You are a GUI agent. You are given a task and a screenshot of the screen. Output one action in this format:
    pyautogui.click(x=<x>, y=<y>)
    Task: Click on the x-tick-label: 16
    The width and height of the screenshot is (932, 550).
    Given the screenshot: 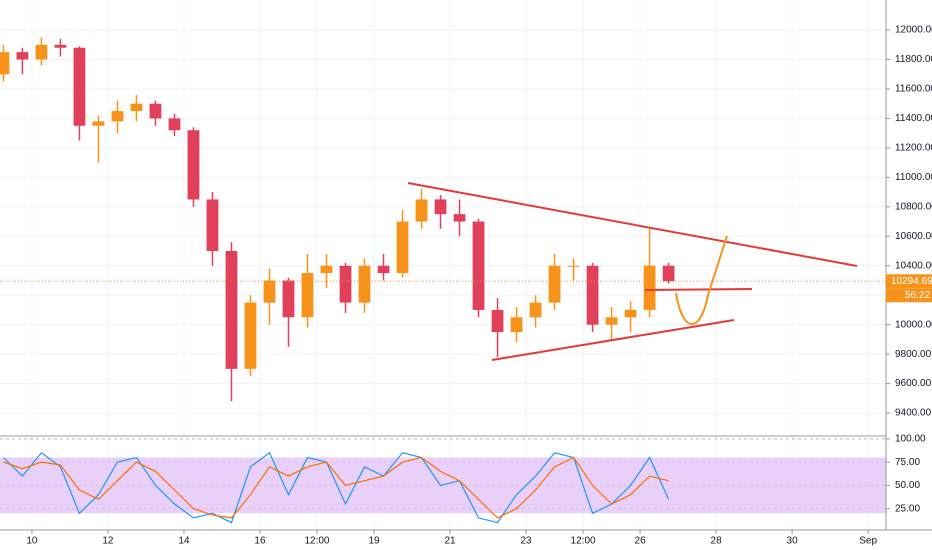 What is the action you would take?
    pyautogui.click(x=260, y=541)
    